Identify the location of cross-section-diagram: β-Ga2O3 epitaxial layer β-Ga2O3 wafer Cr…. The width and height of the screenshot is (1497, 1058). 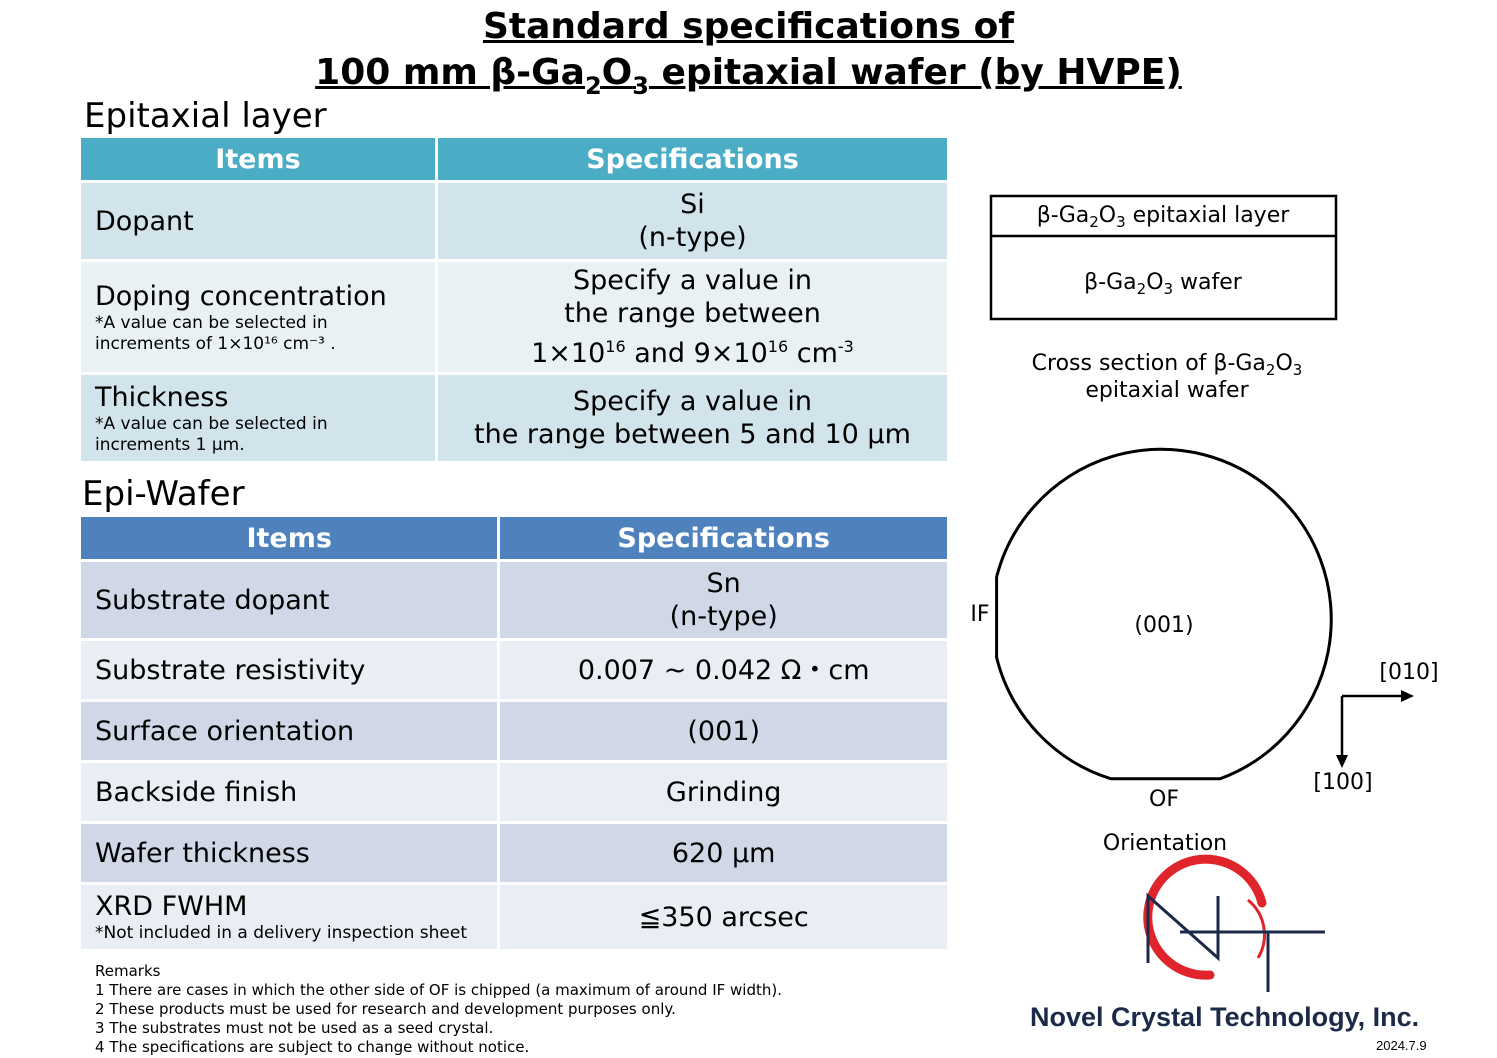
(1163, 298).